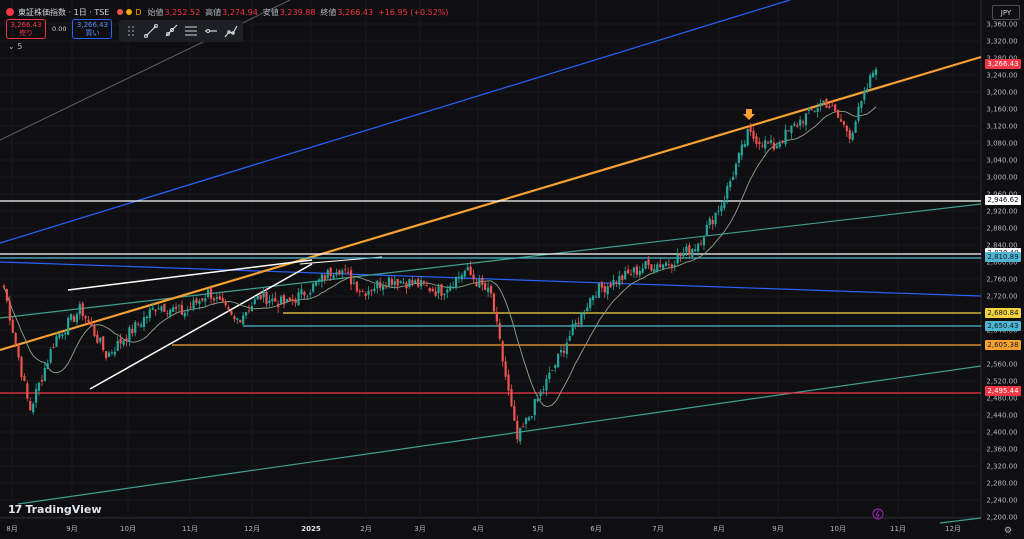  What do you see at coordinates (491, 279) in the screenshot?
I see `blue-lower-trendline` at bounding box center [491, 279].